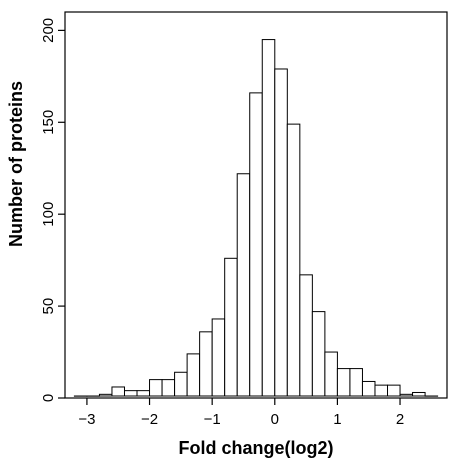 Image resolution: width=457 pixels, height=462 pixels. I want to click on y-tick-label: 50, so click(48, 306).